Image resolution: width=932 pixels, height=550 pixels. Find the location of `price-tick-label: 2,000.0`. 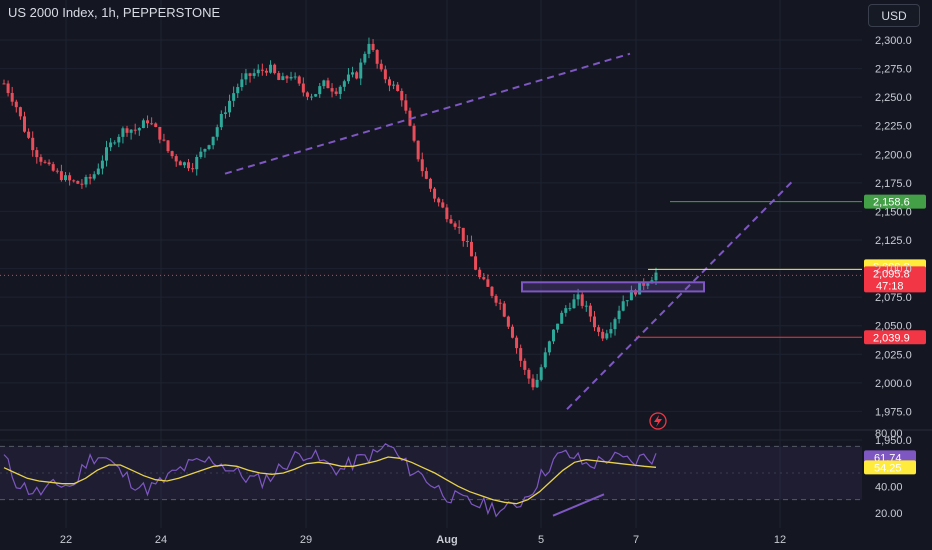

price-tick-label: 2,000.0 is located at coordinates (893, 384).